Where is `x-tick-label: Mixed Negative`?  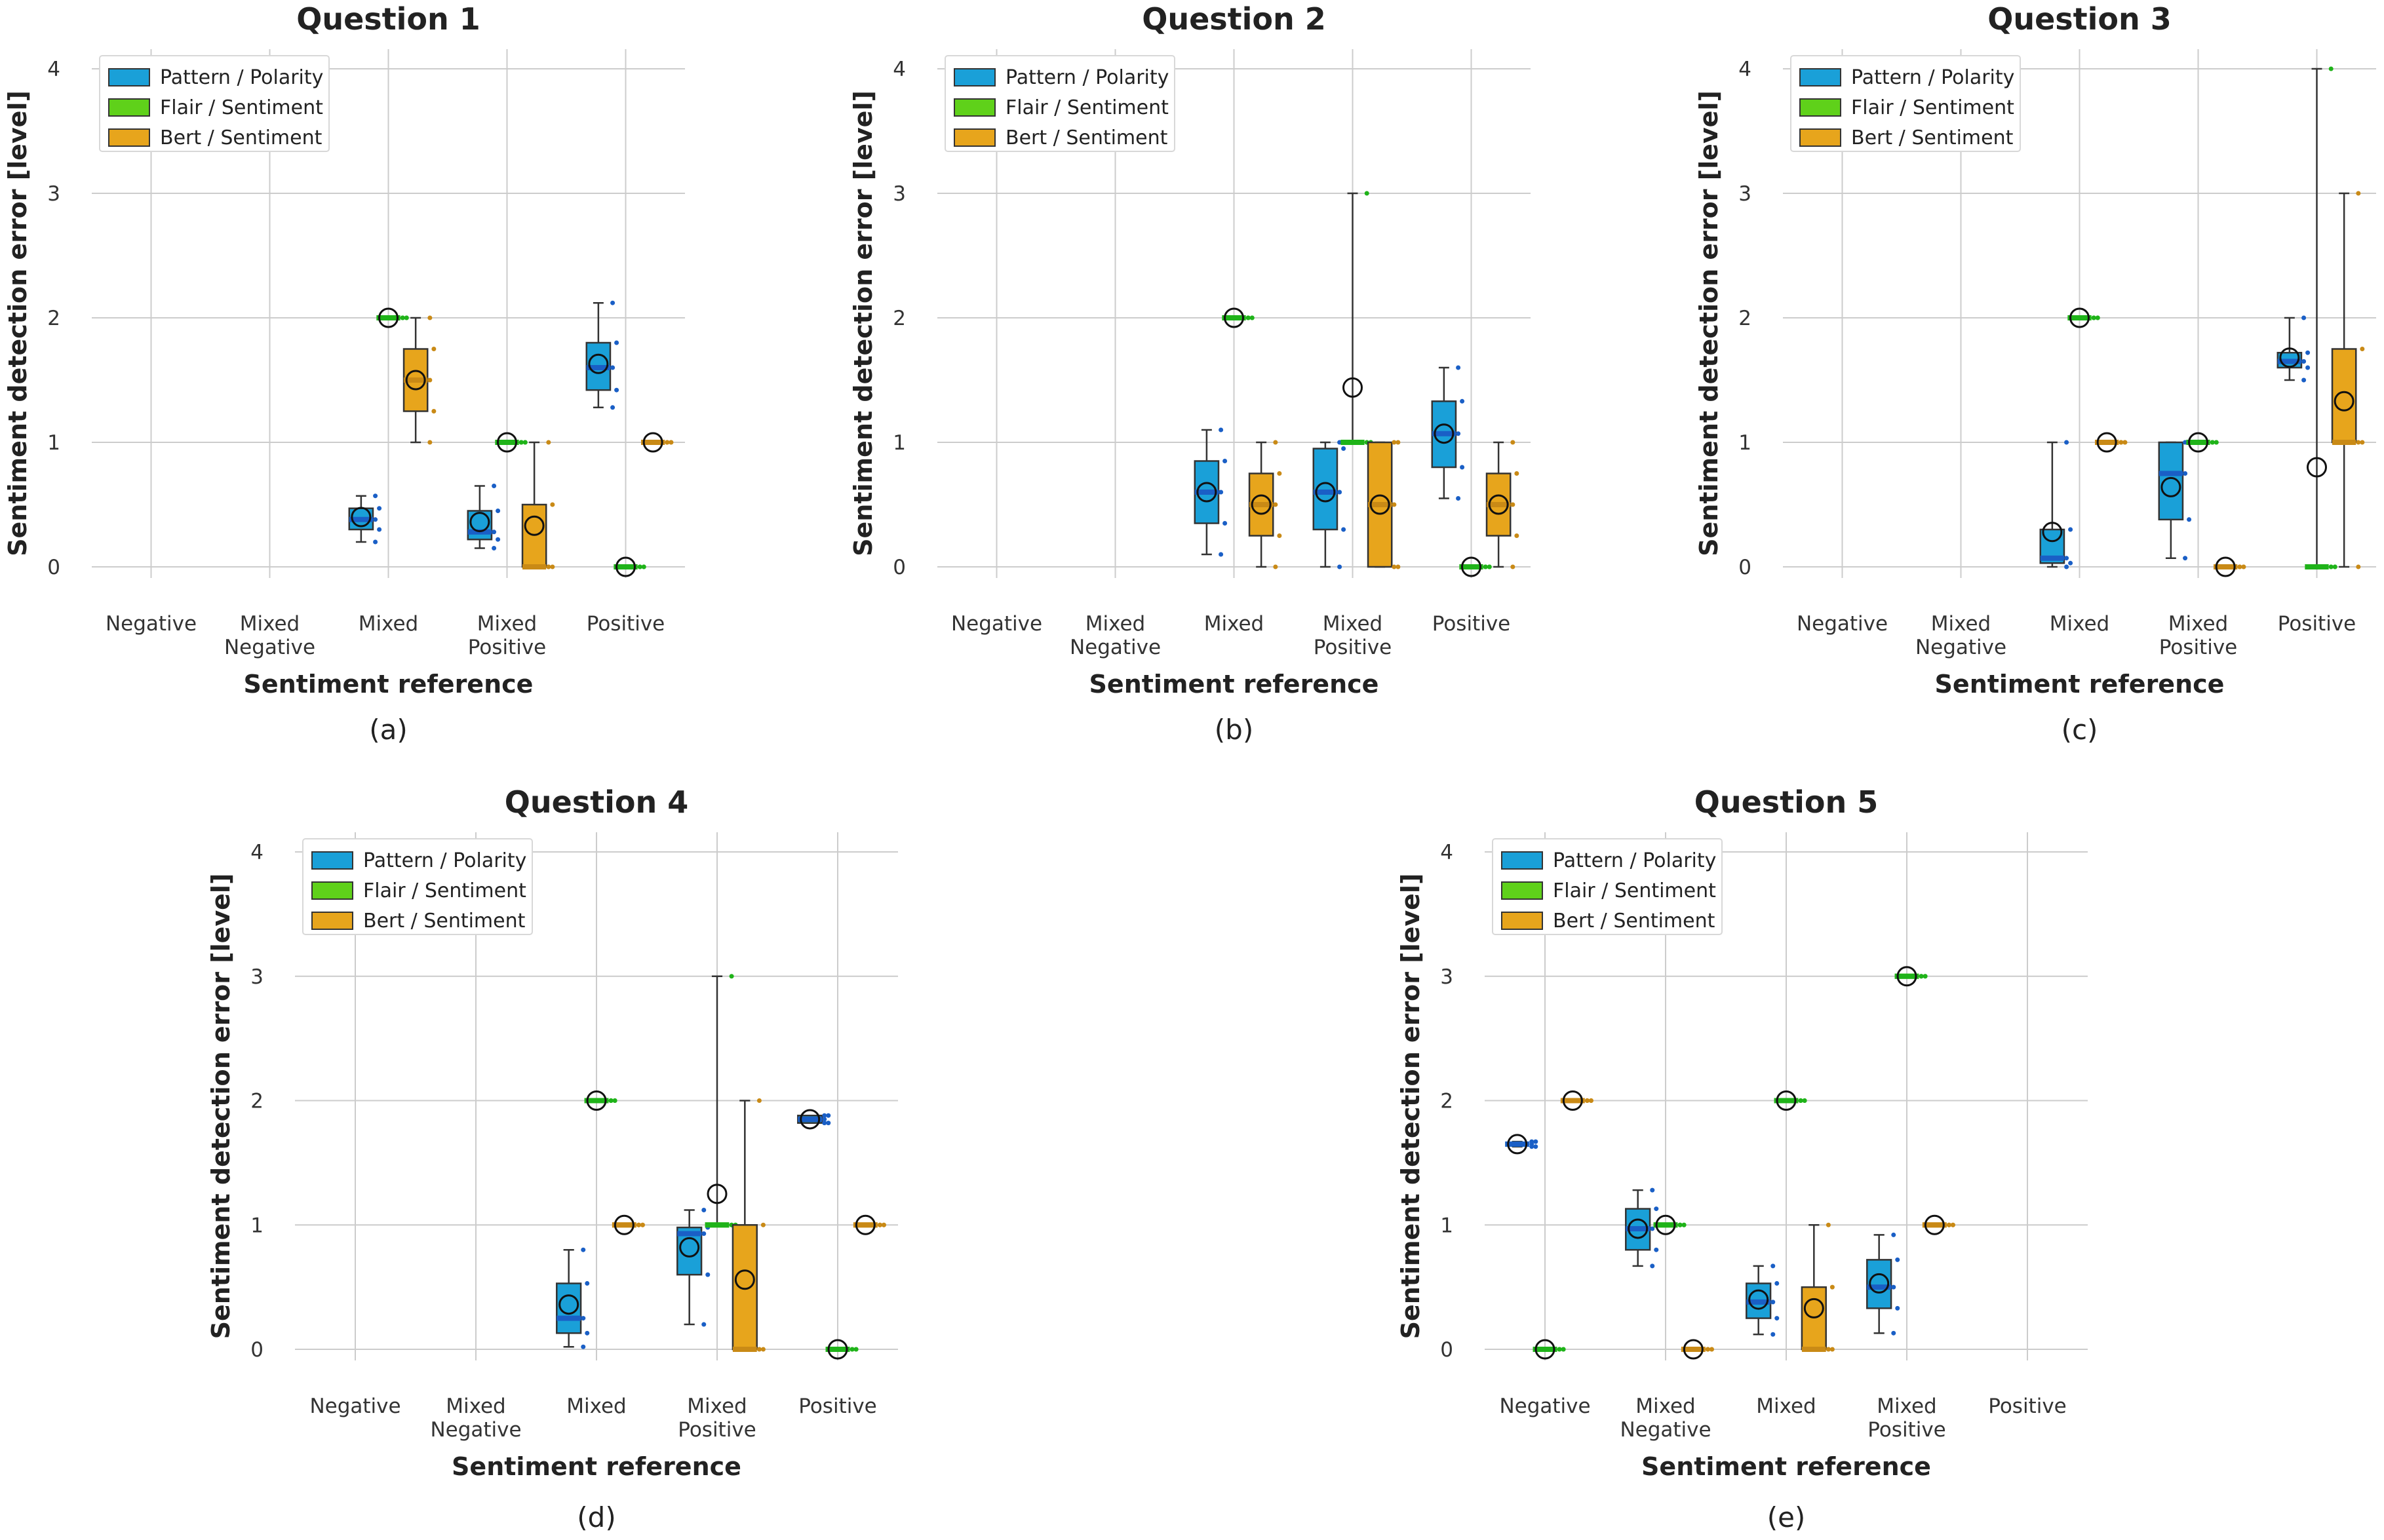 x-tick-label: Mixed Negative is located at coordinates (1666, 1418).